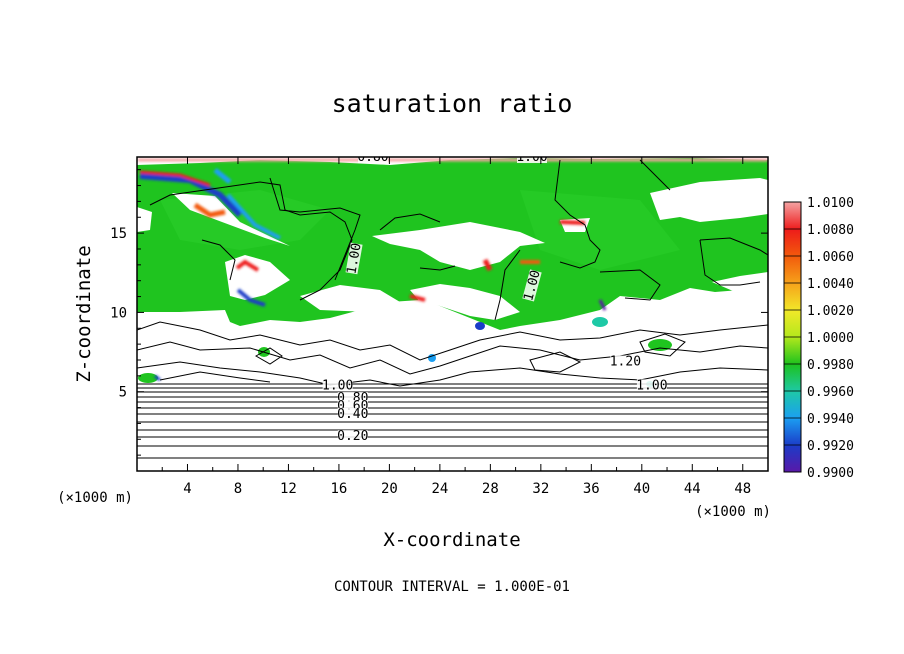 The height and width of the screenshot is (654, 904). I want to click on x-tick-label: 28, so click(490, 489).